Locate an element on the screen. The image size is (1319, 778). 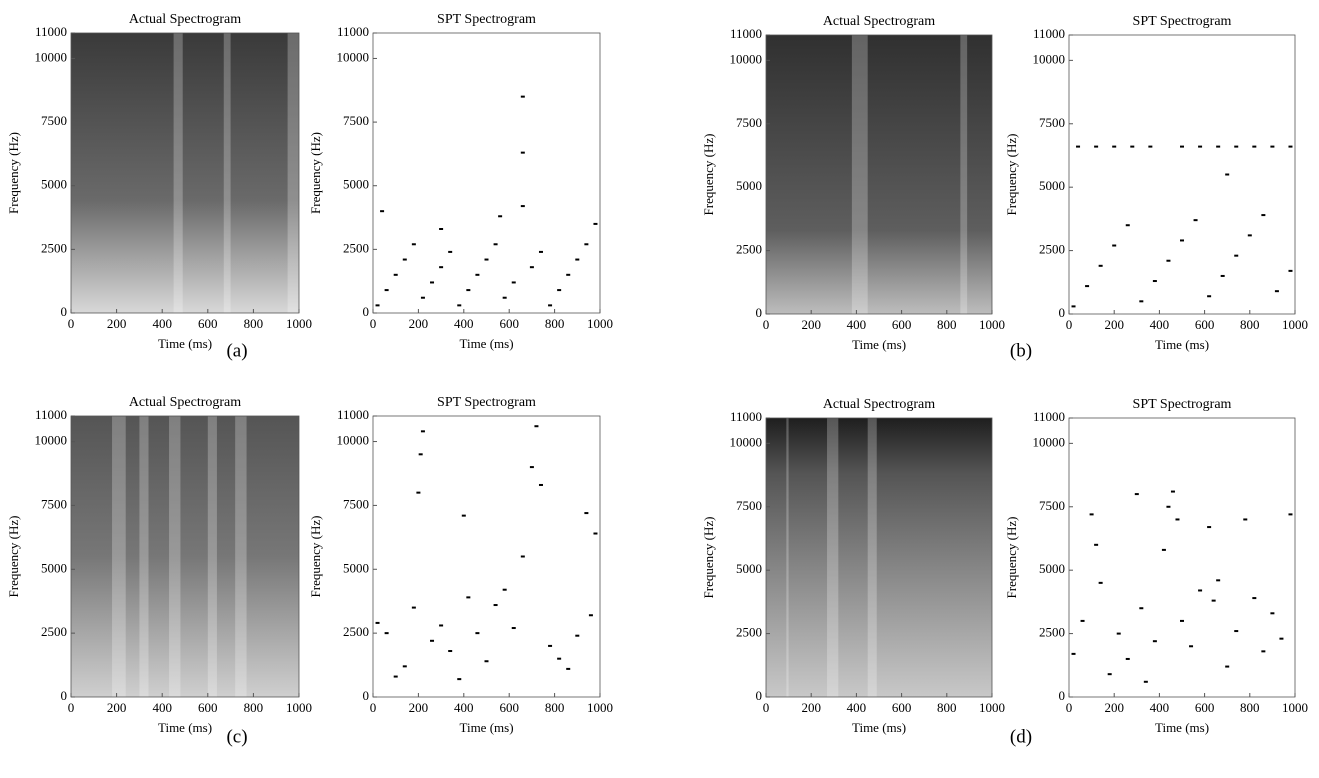
caption: (c) is located at coordinates (236, 736).